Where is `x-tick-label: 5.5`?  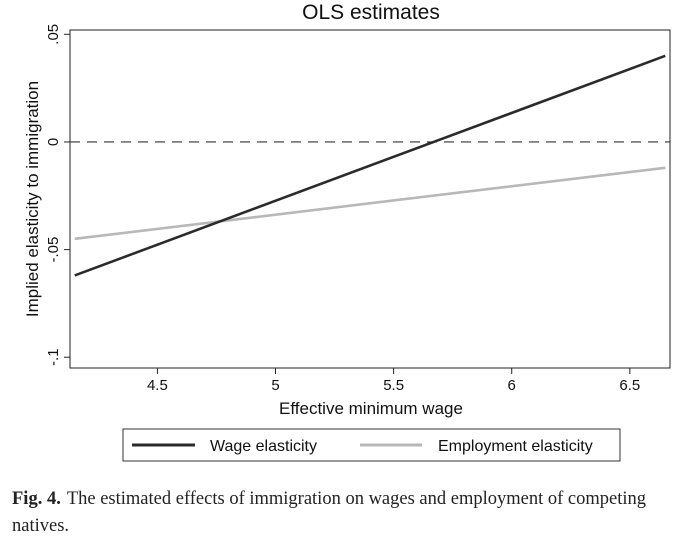
x-tick-label: 5.5 is located at coordinates (393, 385).